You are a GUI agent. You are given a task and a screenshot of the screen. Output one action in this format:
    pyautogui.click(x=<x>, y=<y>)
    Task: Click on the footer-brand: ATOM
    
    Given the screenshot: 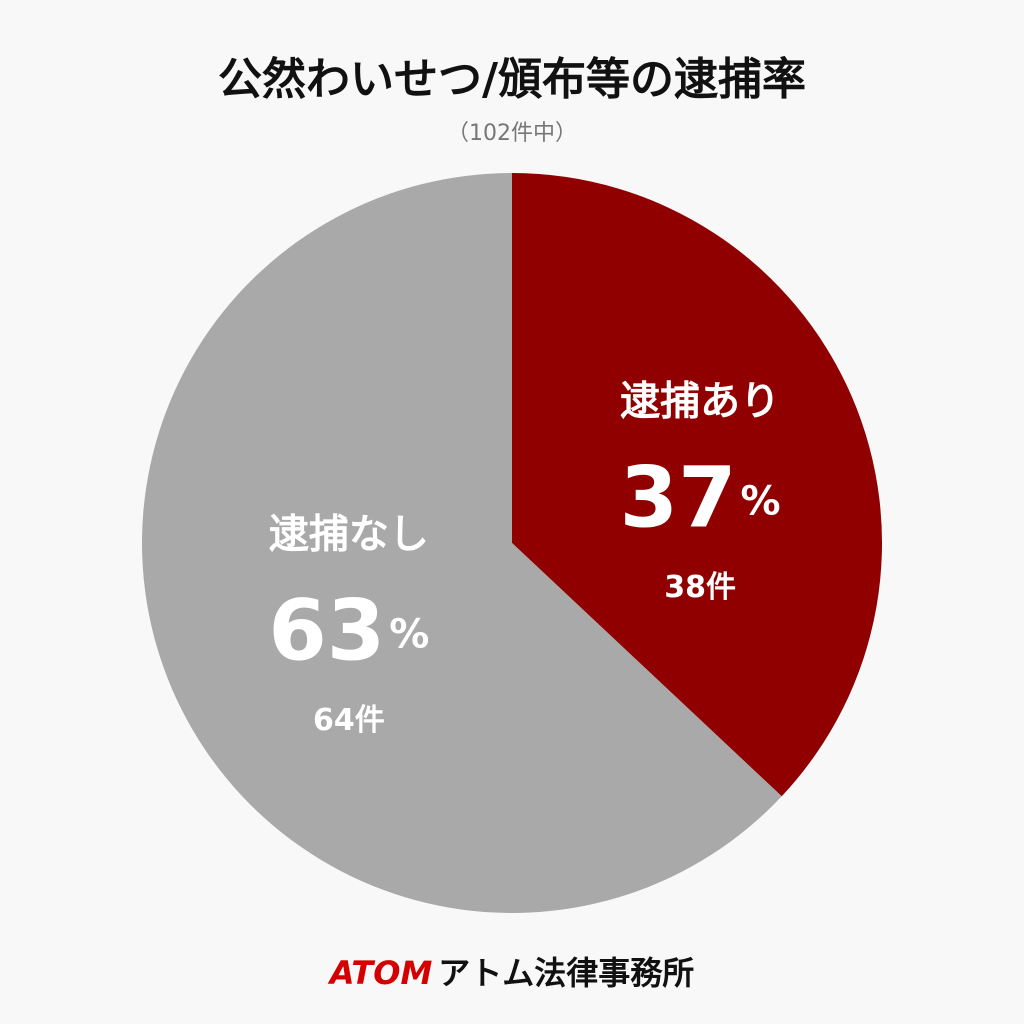 What is the action you would take?
    pyautogui.click(x=380, y=973)
    